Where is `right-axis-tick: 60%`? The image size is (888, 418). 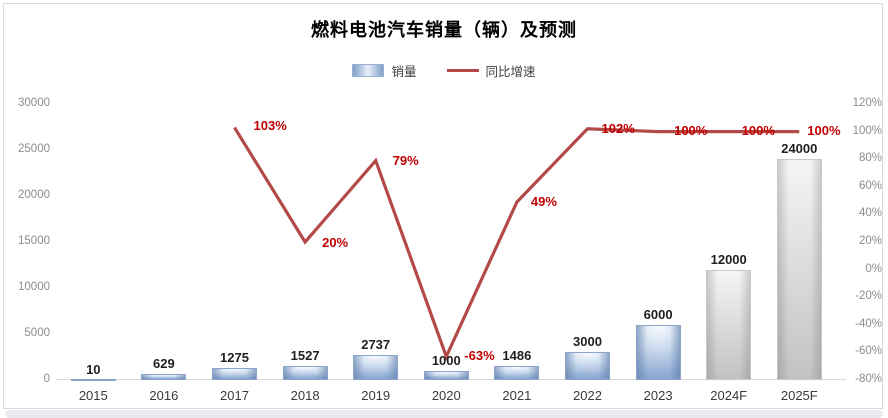
right-axis-tick: 60% is located at coordinates (870, 185).